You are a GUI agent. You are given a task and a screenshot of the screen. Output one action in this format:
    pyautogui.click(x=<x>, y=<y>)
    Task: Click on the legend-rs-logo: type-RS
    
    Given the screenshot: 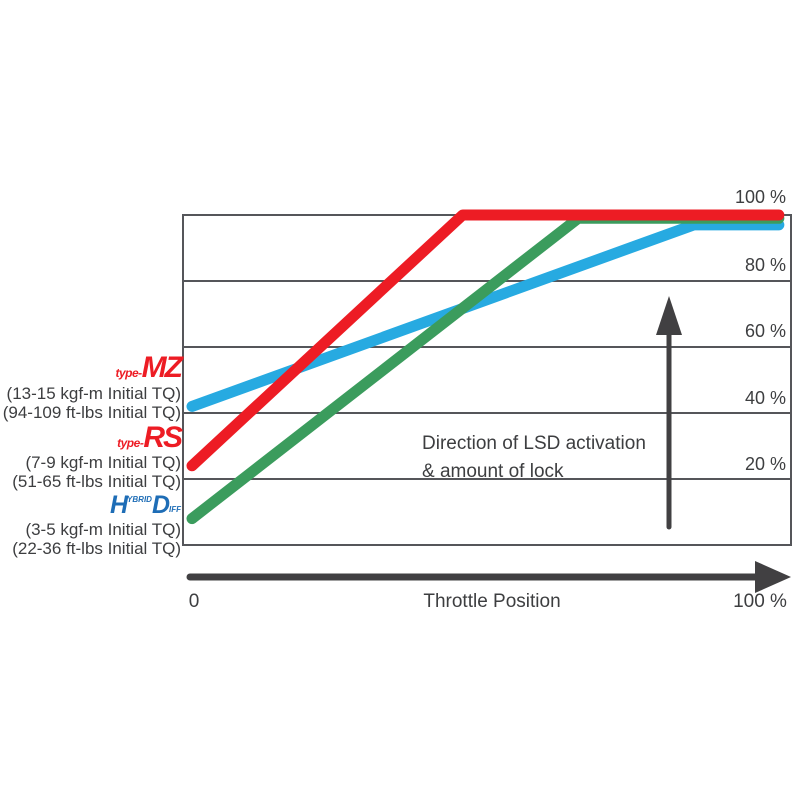 What is the action you would take?
    pyautogui.click(x=91, y=437)
    